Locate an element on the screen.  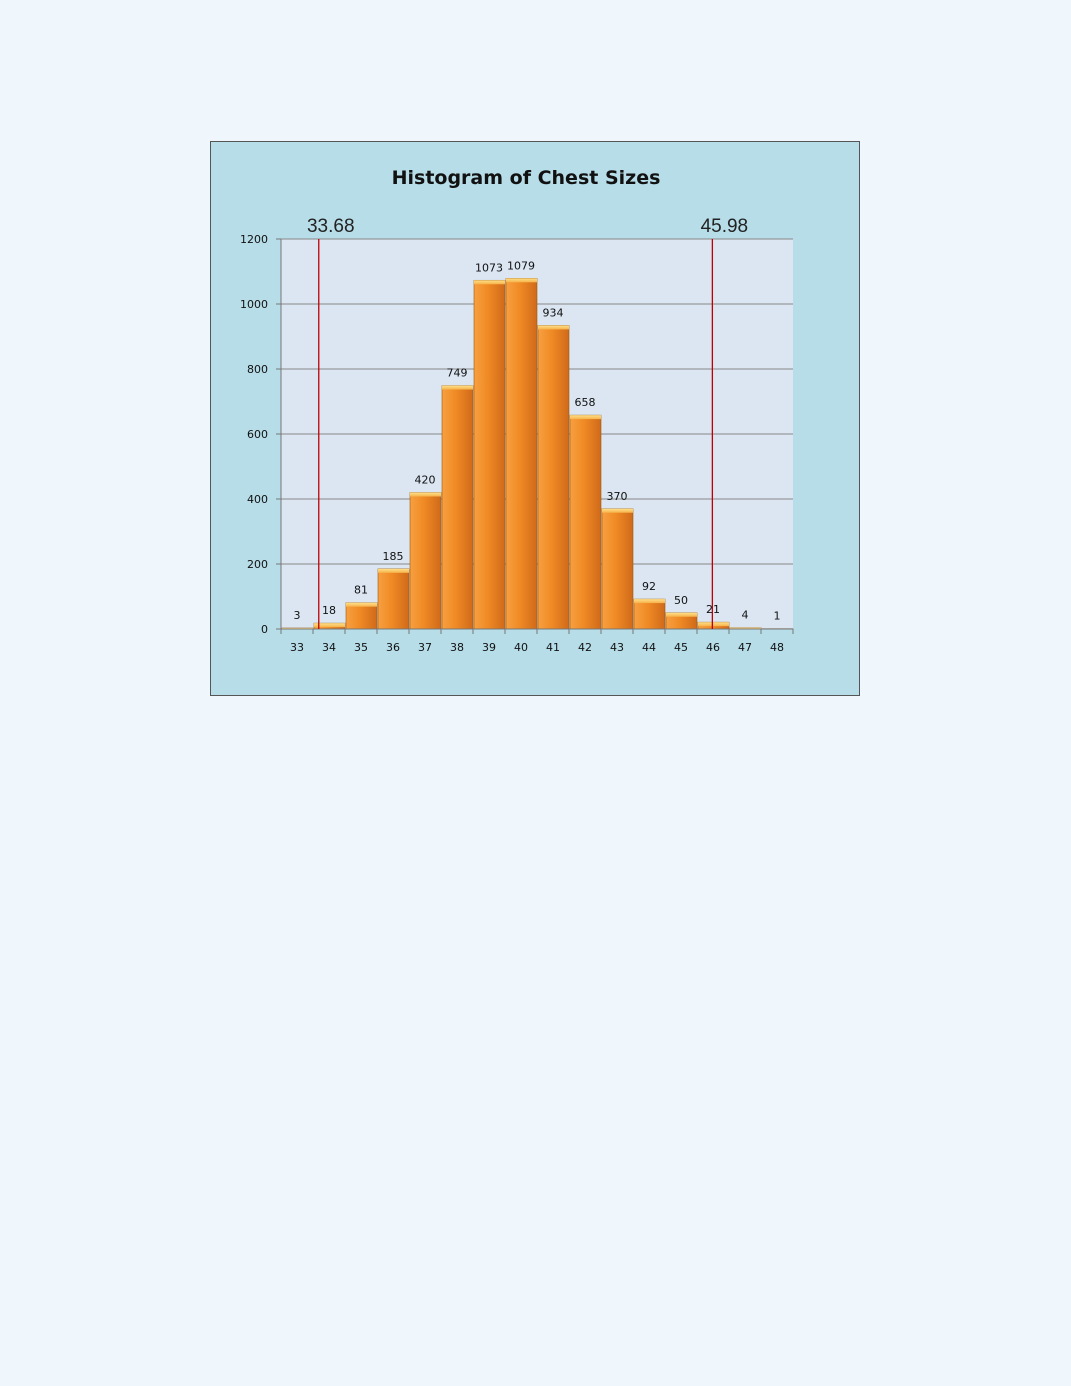
x-tick-label: 46 is located at coordinates (713, 647).